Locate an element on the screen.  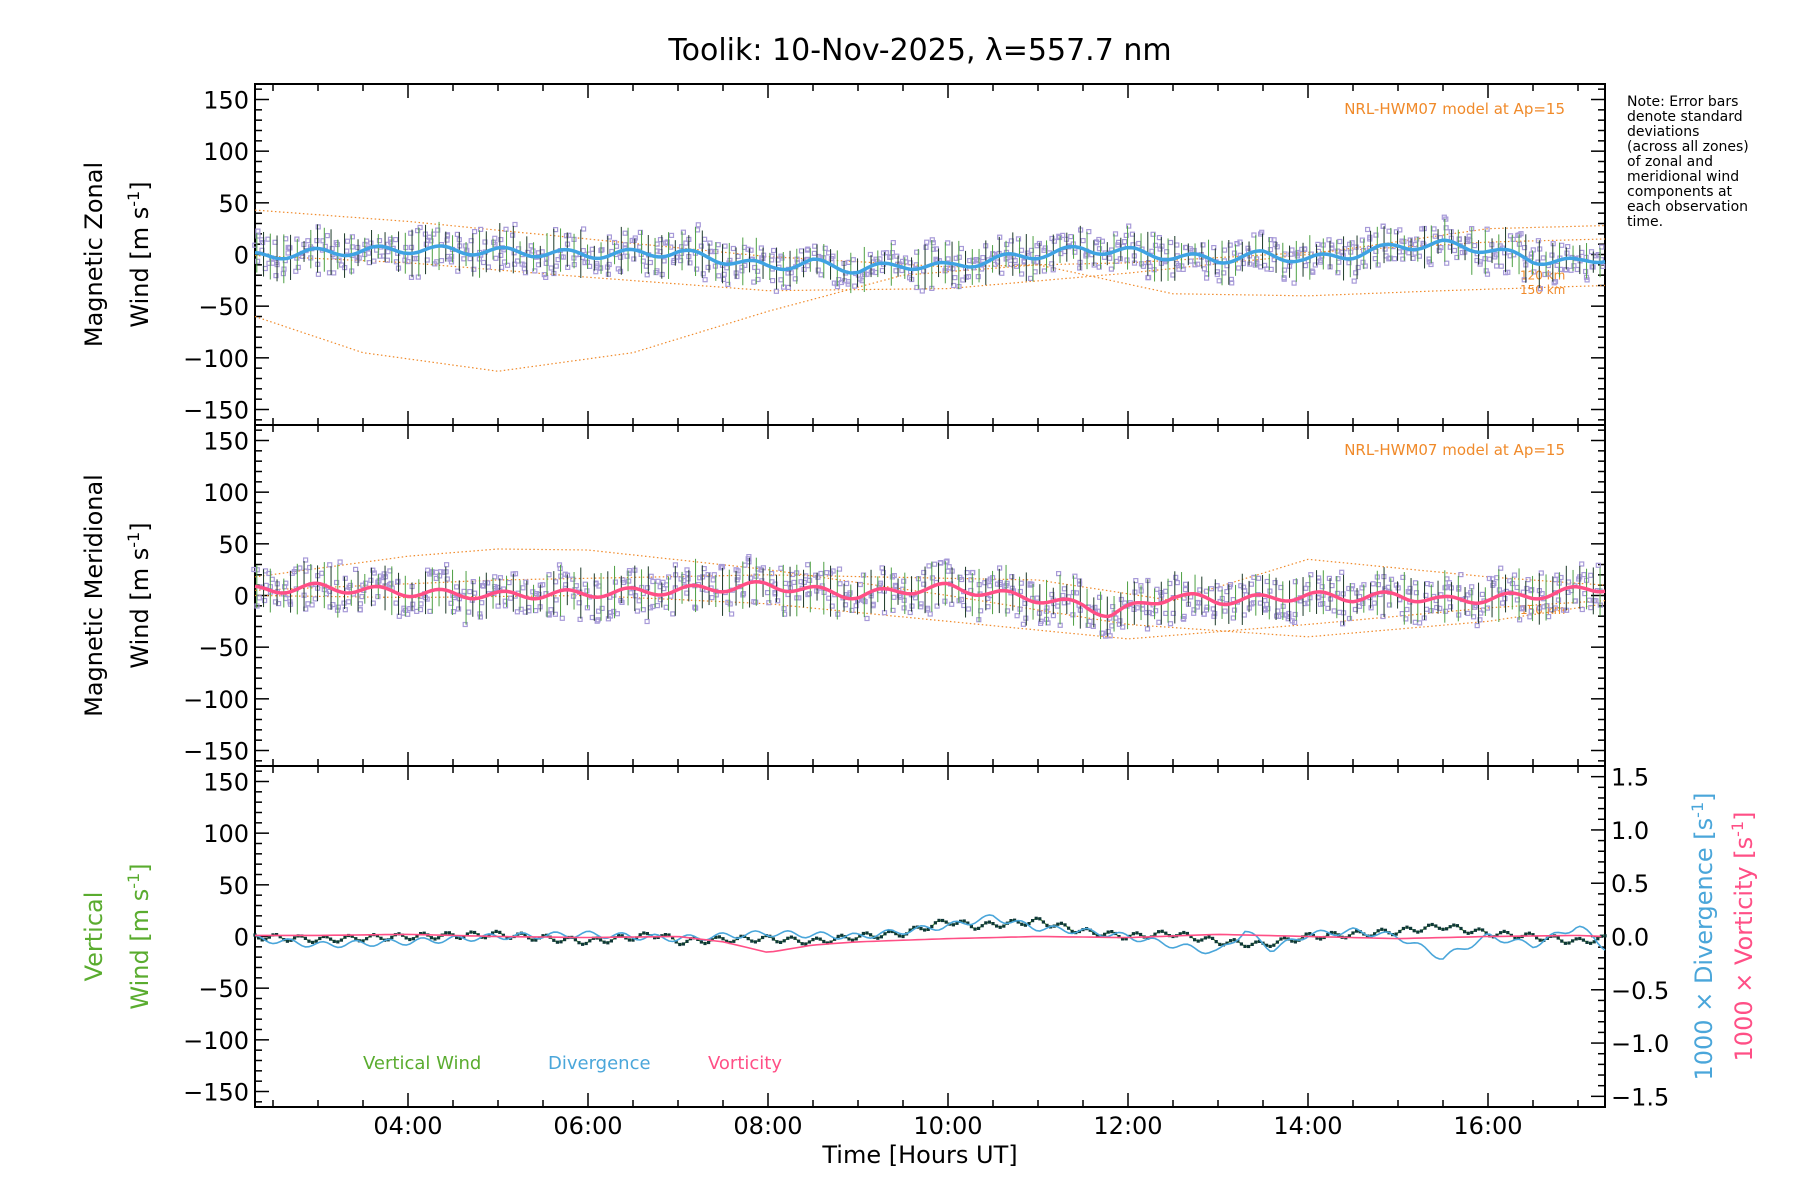
y-tick-label: 100 is located at coordinates (226, 493).